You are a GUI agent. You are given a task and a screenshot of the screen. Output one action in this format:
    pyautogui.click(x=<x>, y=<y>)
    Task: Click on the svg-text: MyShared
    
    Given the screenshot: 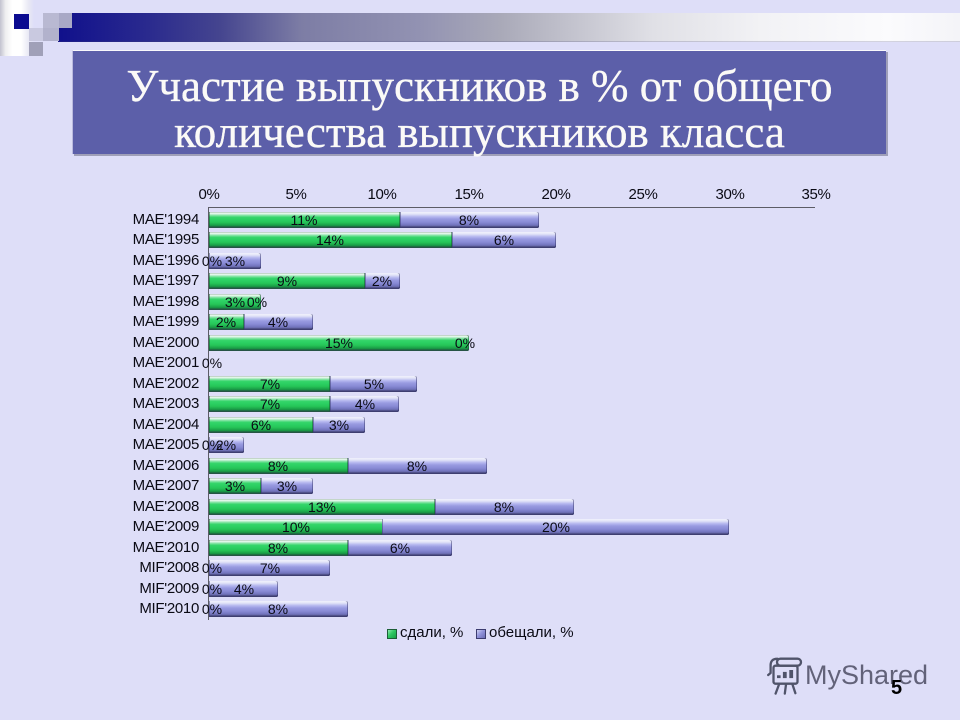 What is the action you would take?
    pyautogui.click(x=866, y=675)
    